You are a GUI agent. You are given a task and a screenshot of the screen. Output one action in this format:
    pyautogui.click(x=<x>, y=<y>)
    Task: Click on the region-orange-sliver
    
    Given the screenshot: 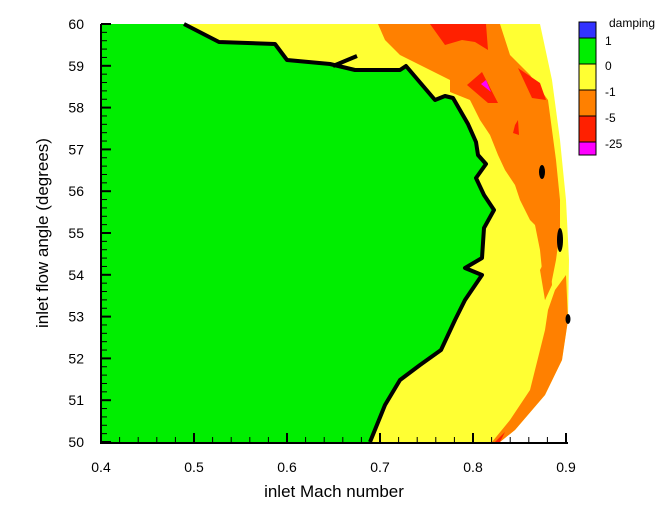 What is the action you would take?
    pyautogui.click(x=546, y=275)
    